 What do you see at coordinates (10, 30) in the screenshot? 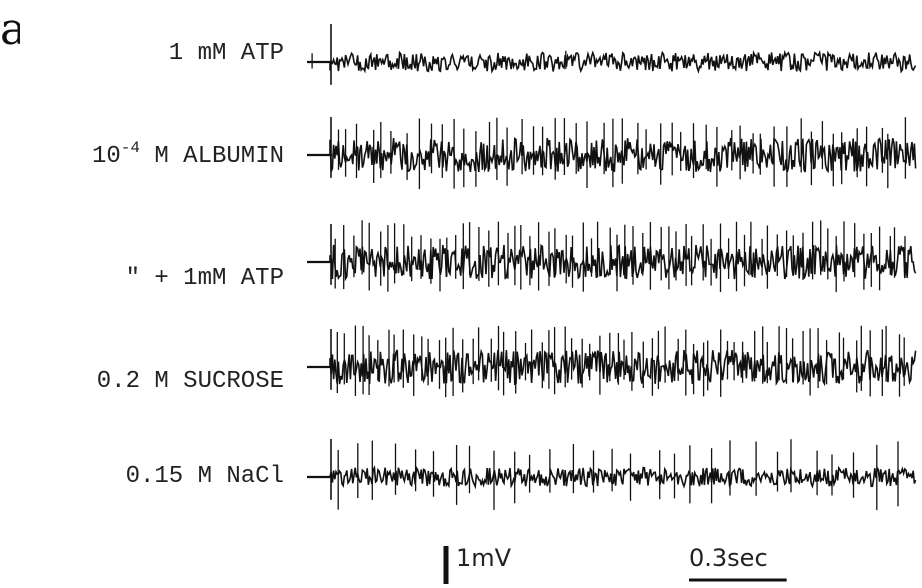
I see `panel-letter: a` at bounding box center [10, 30].